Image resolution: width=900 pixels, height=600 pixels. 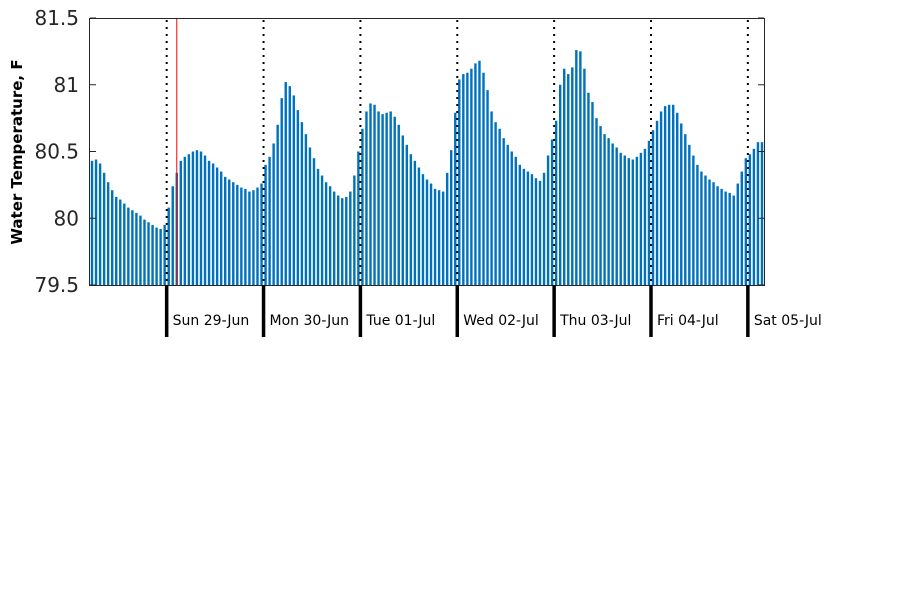 I want to click on y-tick-label: 79.5, so click(x=56, y=285).